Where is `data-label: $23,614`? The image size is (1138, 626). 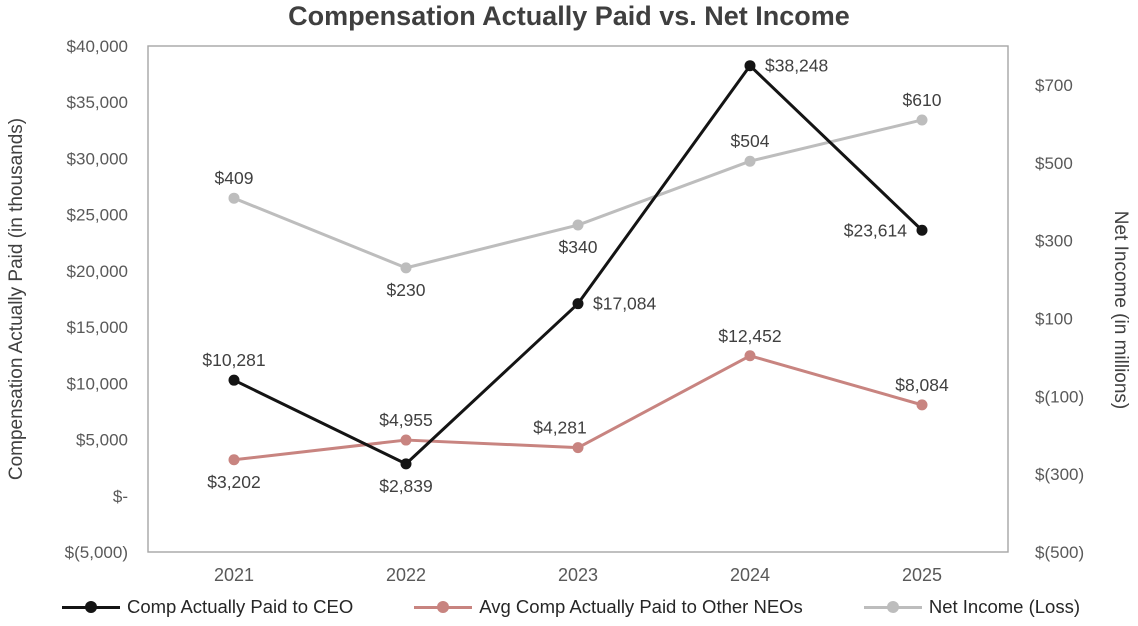 data-label: $23,614 is located at coordinates (876, 230).